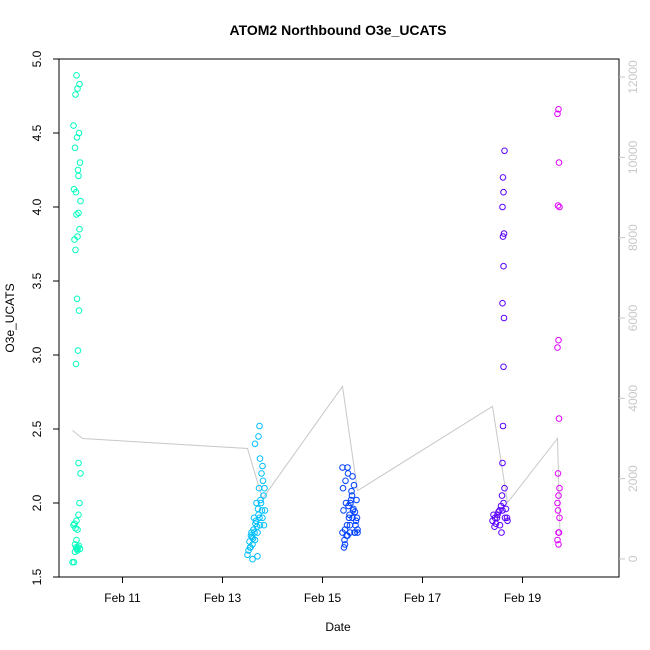  Describe the element at coordinates (37, 132) in the screenshot. I see `y-tick-label: 4.5` at that location.